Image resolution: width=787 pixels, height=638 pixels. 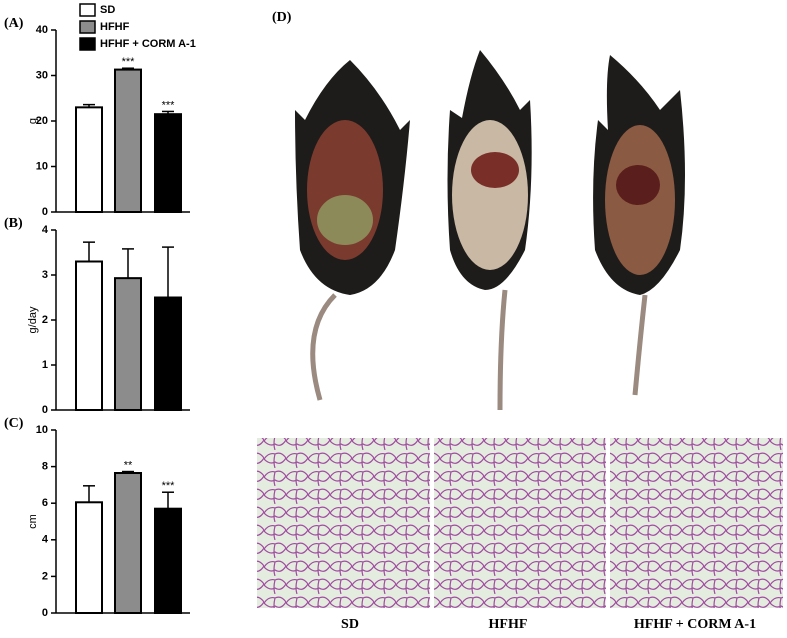 I want to click on legend-label: HFHF + CORM A-1, so click(x=148, y=44).